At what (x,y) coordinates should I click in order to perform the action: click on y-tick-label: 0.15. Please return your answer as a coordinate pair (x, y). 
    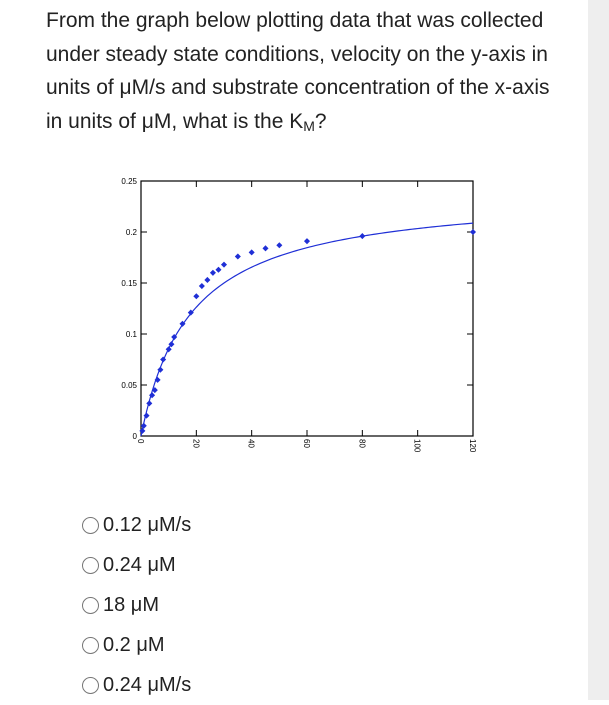
    Looking at the image, I should click on (129, 283).